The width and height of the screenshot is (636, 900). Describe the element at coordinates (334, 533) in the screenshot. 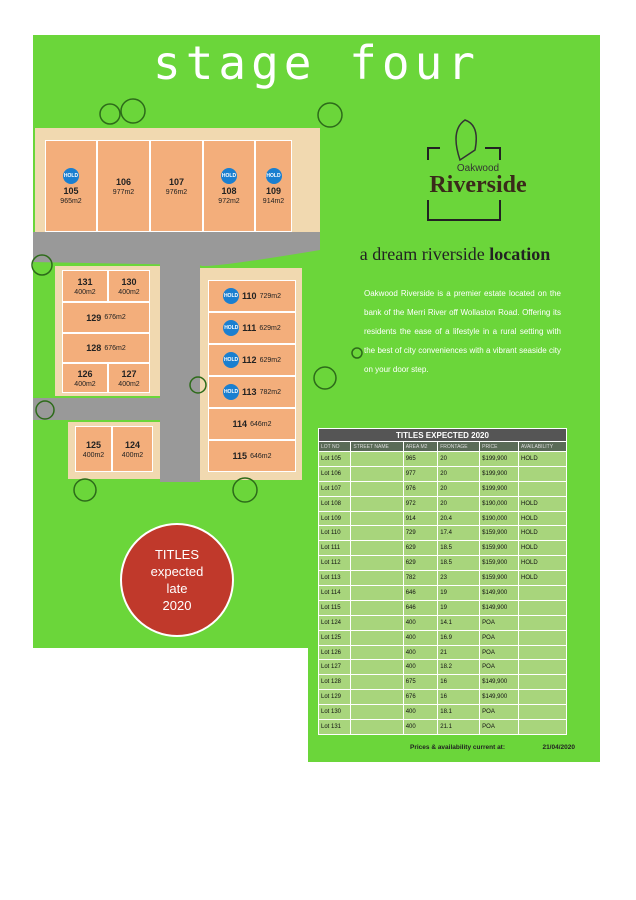

I see `table-cell: Lot 110` at that location.